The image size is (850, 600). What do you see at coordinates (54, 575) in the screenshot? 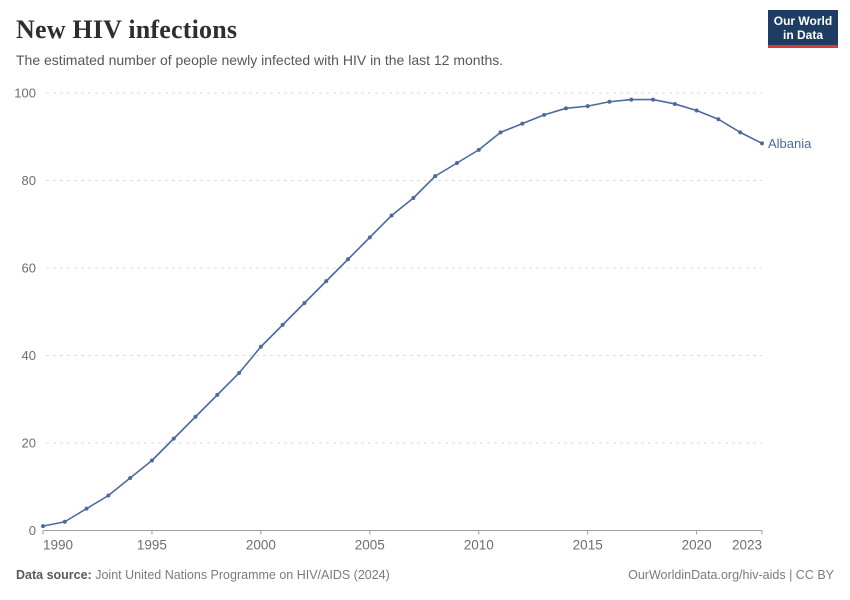
I see `data-source-label: Data source:` at bounding box center [54, 575].